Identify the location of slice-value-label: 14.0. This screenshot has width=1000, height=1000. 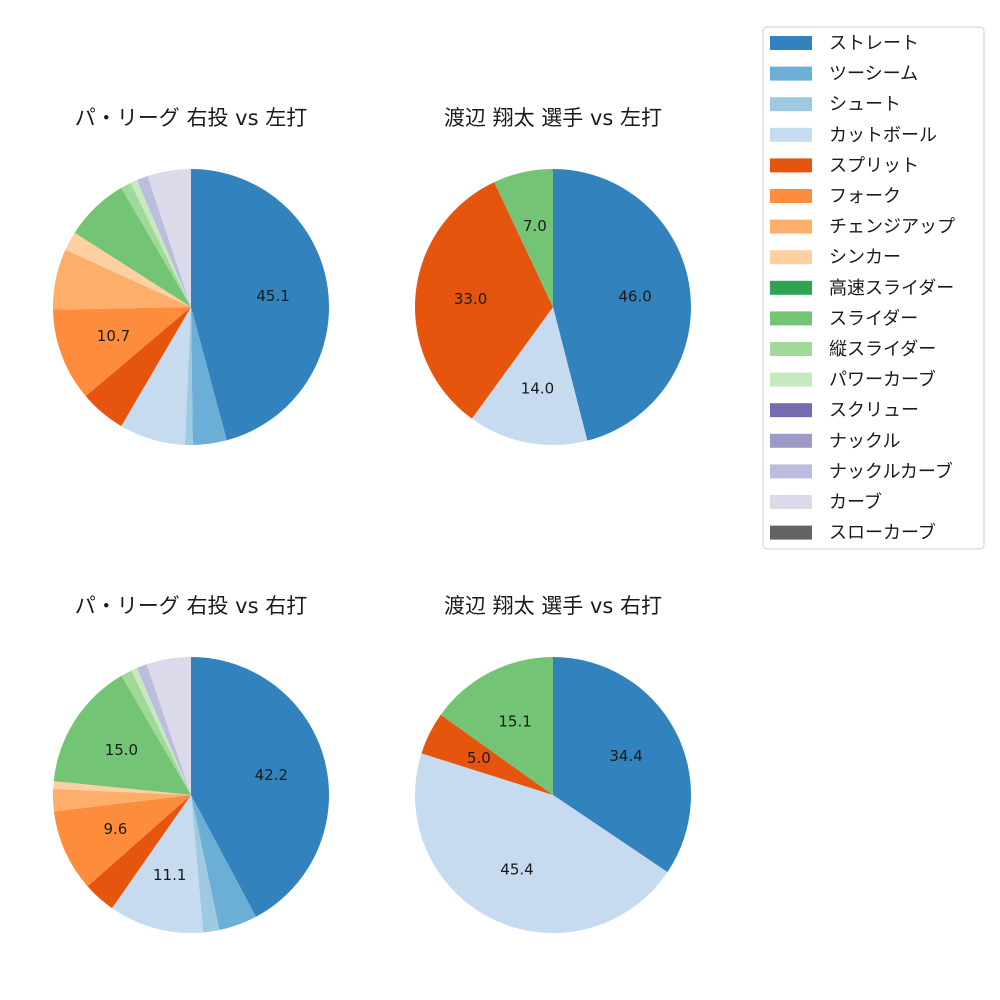
(537, 388).